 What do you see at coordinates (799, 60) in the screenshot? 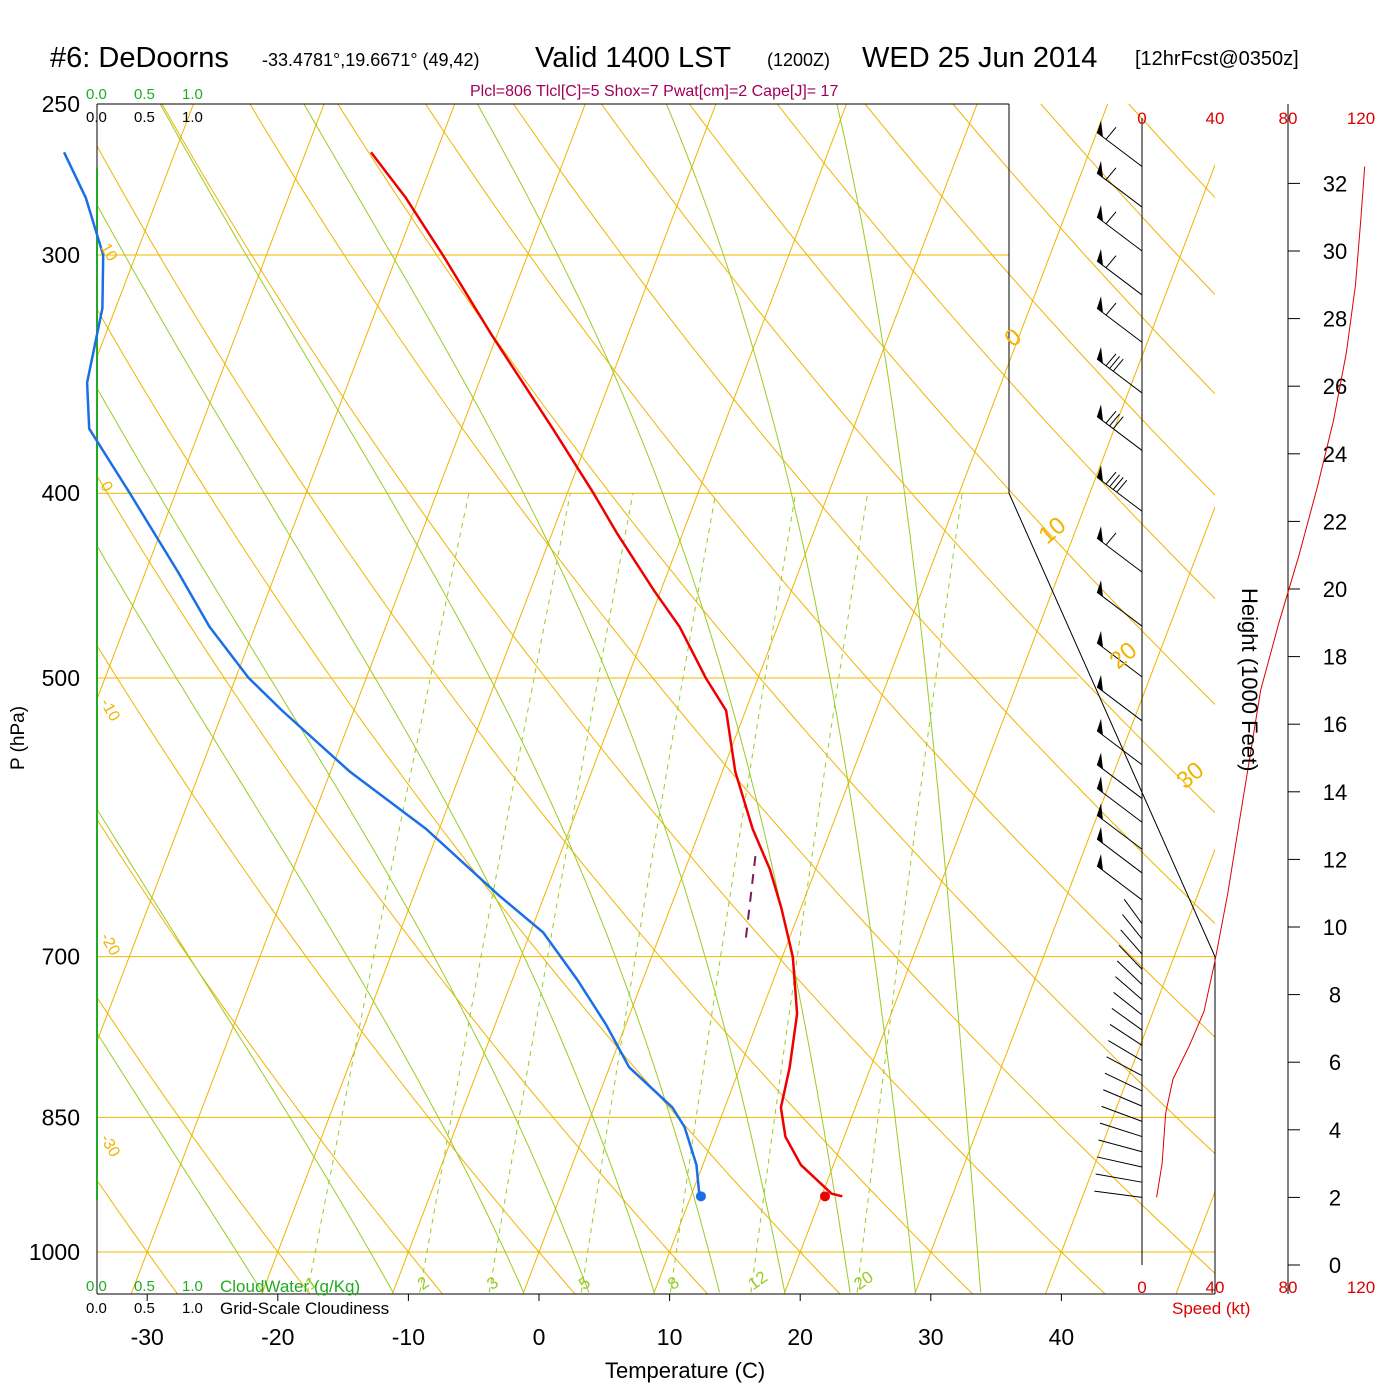
I see `zulu-time: (1200Z)` at bounding box center [799, 60].